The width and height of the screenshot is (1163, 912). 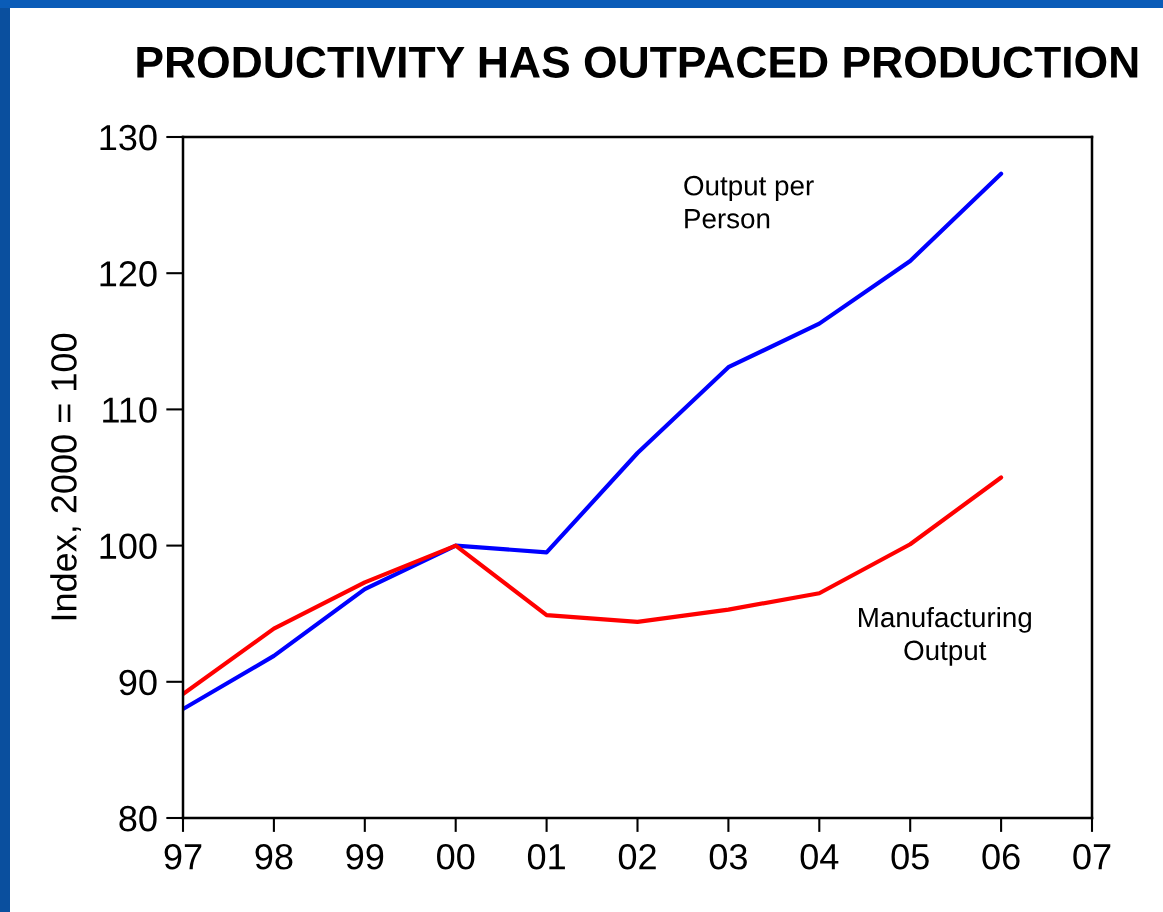 What do you see at coordinates (1001, 856) in the screenshot?
I see `x-tick-label: 06` at bounding box center [1001, 856].